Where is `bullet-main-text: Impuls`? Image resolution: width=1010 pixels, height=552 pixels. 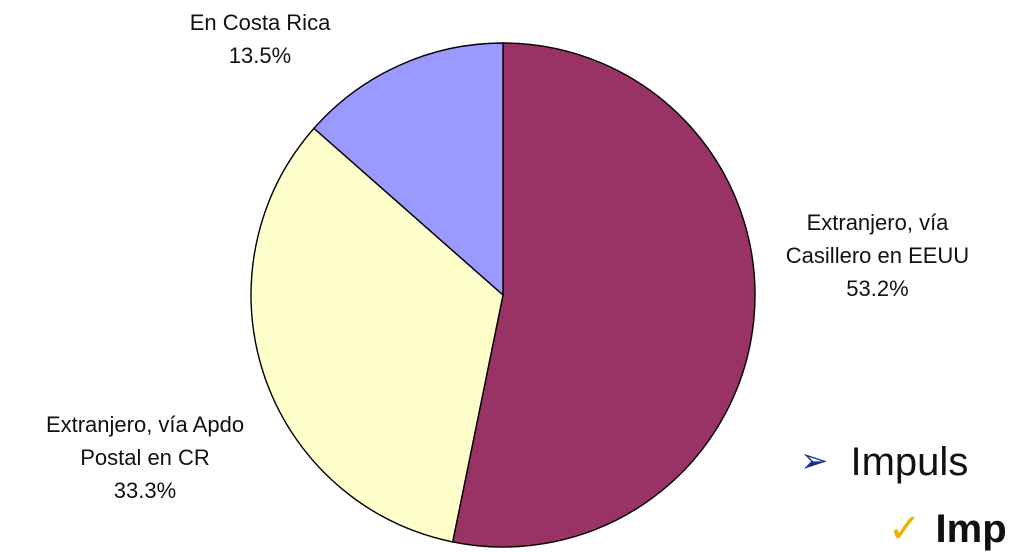 bullet-main-text: Impuls is located at coordinates (909, 462).